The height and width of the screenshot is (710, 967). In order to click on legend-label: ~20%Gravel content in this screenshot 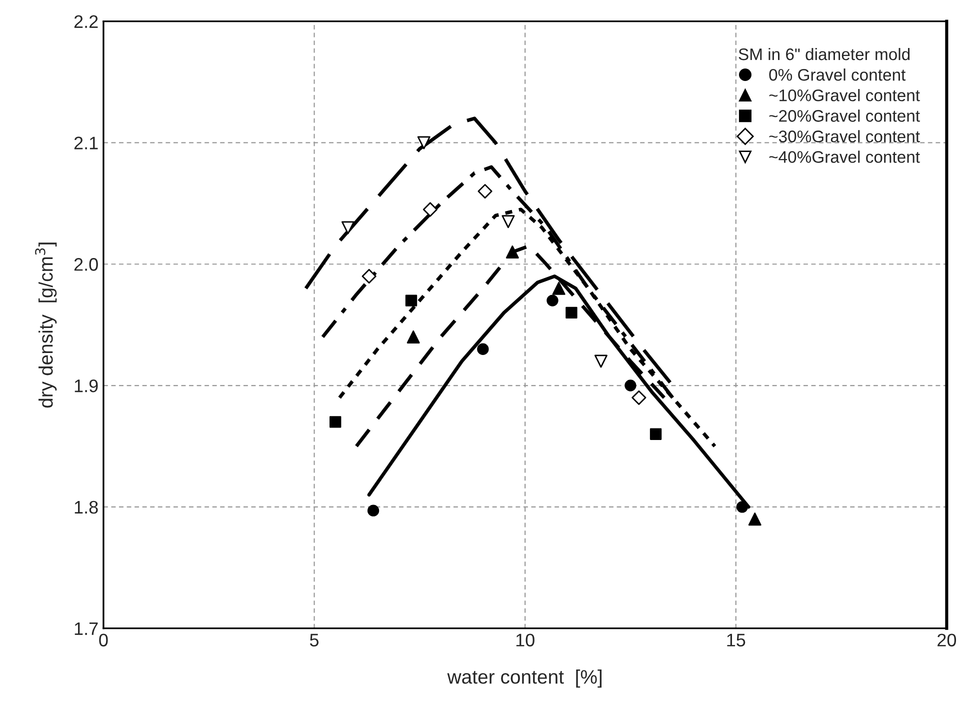, I will do `click(844, 116)`.